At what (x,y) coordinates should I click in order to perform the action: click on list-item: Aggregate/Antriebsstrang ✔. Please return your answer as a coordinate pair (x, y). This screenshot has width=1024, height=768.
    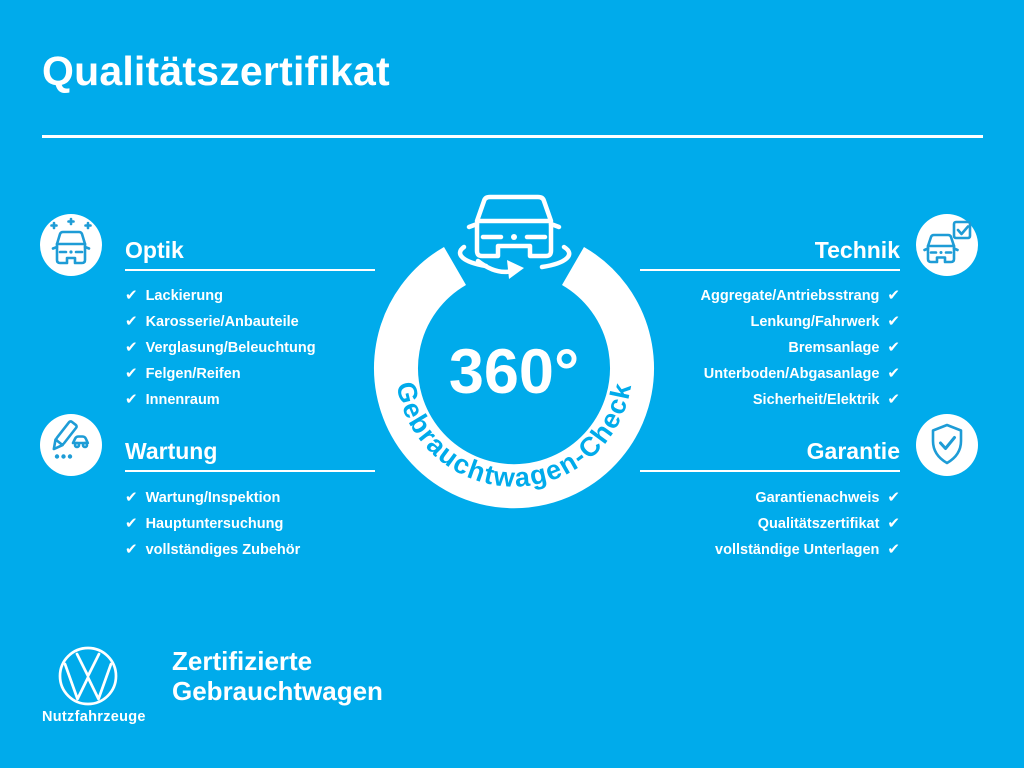
    Looking at the image, I should click on (800, 295).